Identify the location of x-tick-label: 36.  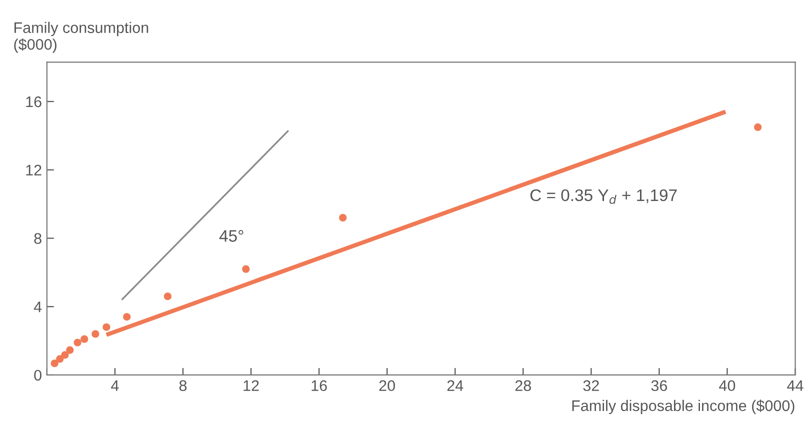
(659, 386).